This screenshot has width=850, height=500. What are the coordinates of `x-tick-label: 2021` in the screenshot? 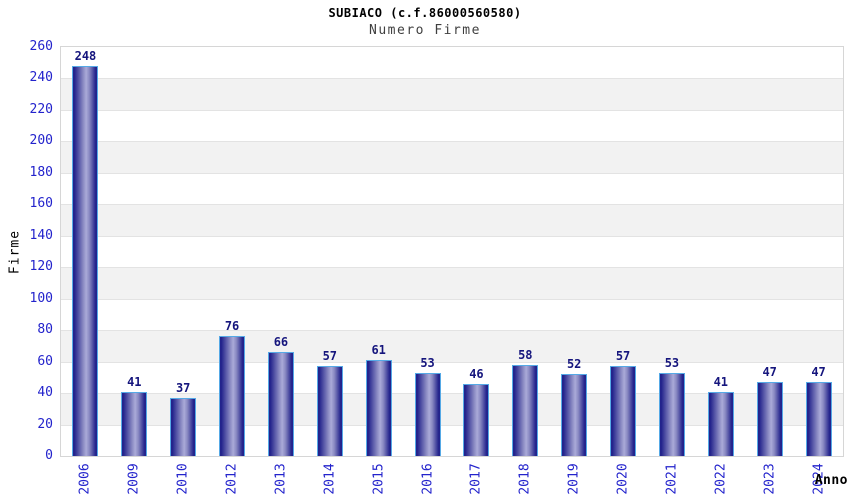 It's located at (672, 479).